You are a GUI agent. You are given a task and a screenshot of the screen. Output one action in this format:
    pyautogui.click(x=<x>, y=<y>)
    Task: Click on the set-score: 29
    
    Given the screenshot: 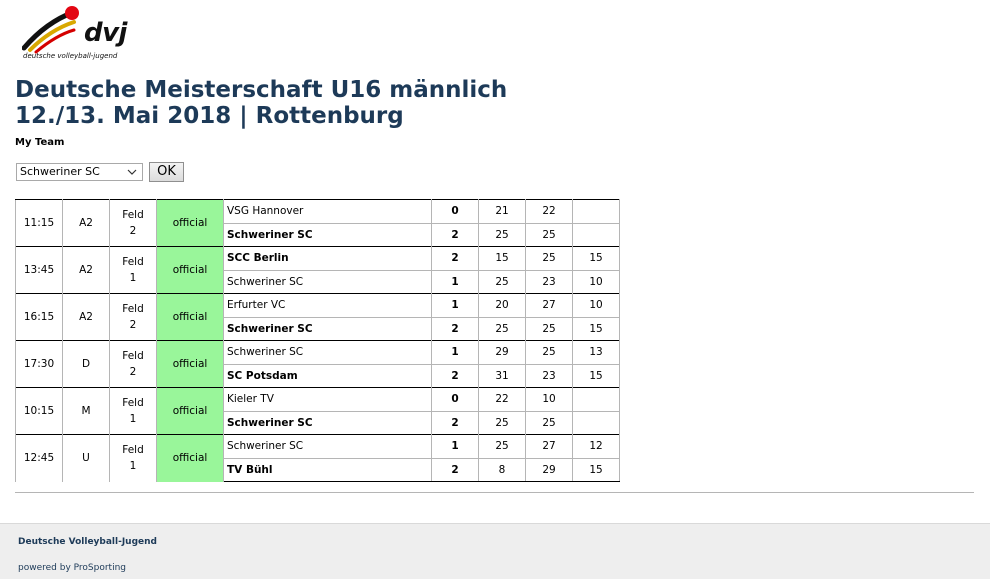 What is the action you would take?
    pyautogui.click(x=502, y=352)
    